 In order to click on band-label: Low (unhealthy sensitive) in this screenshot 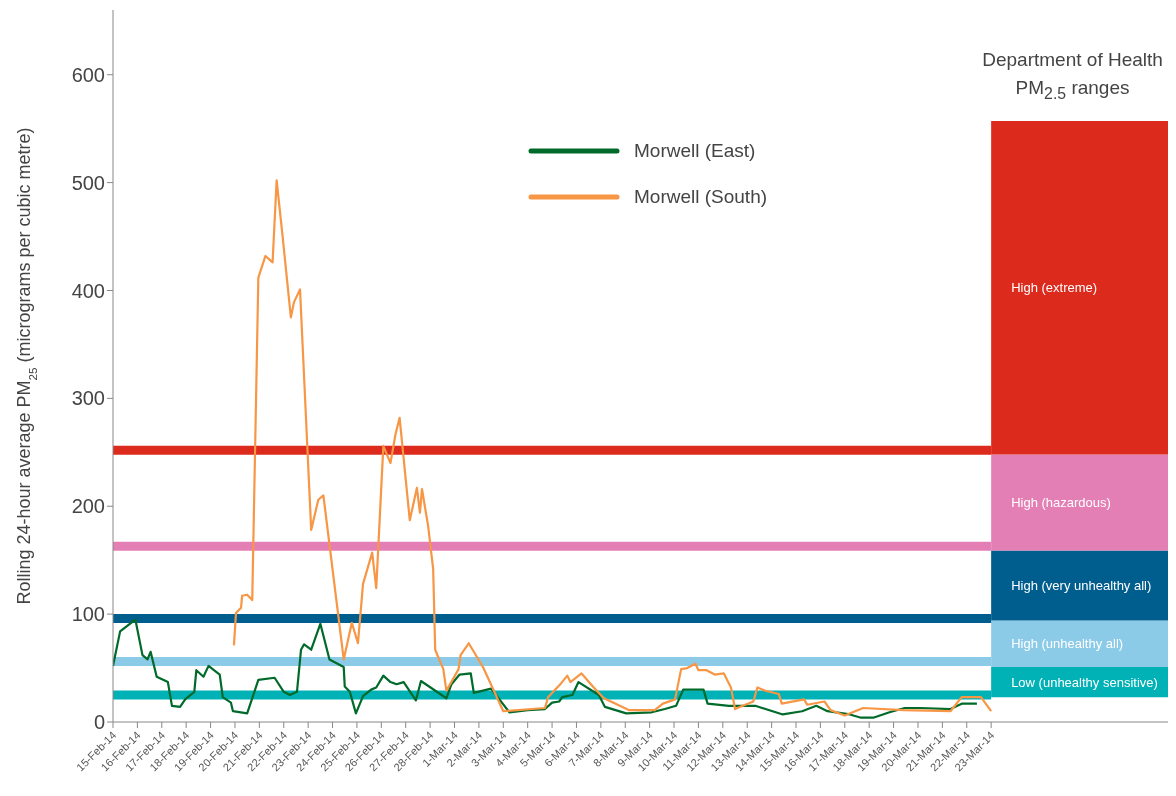, I will do `click(1084, 682)`.